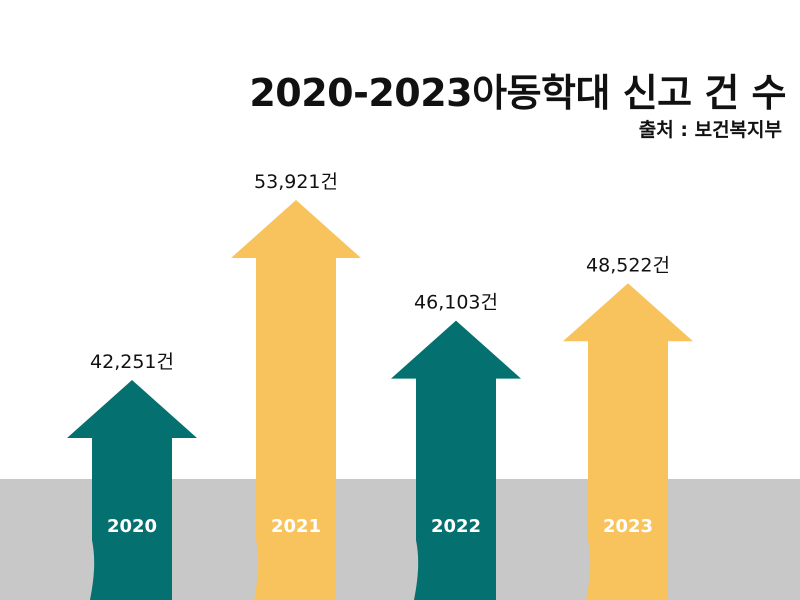 The height and width of the screenshot is (600, 800). I want to click on value-label-2023: 48,522건, so click(628, 265).